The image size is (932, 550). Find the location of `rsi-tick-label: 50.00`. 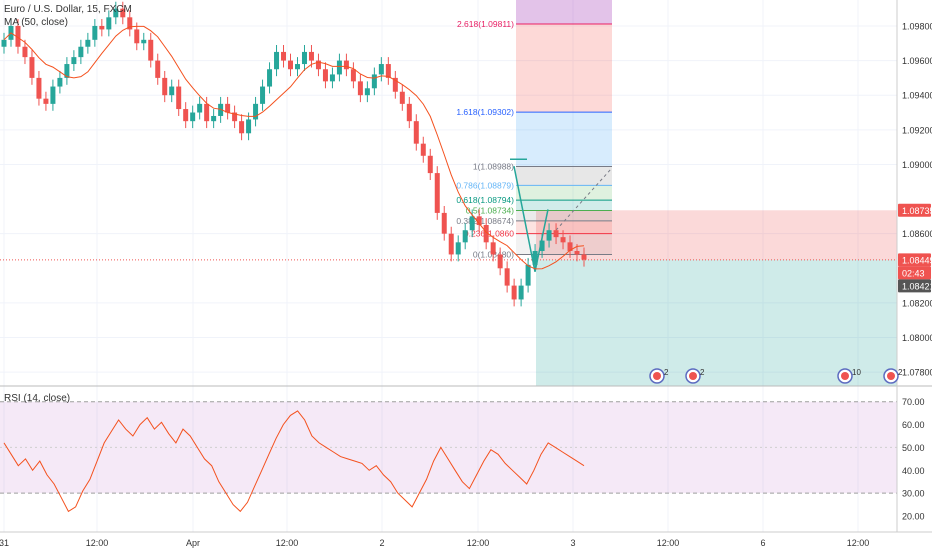

rsi-tick-label: 50.00 is located at coordinates (913, 448).